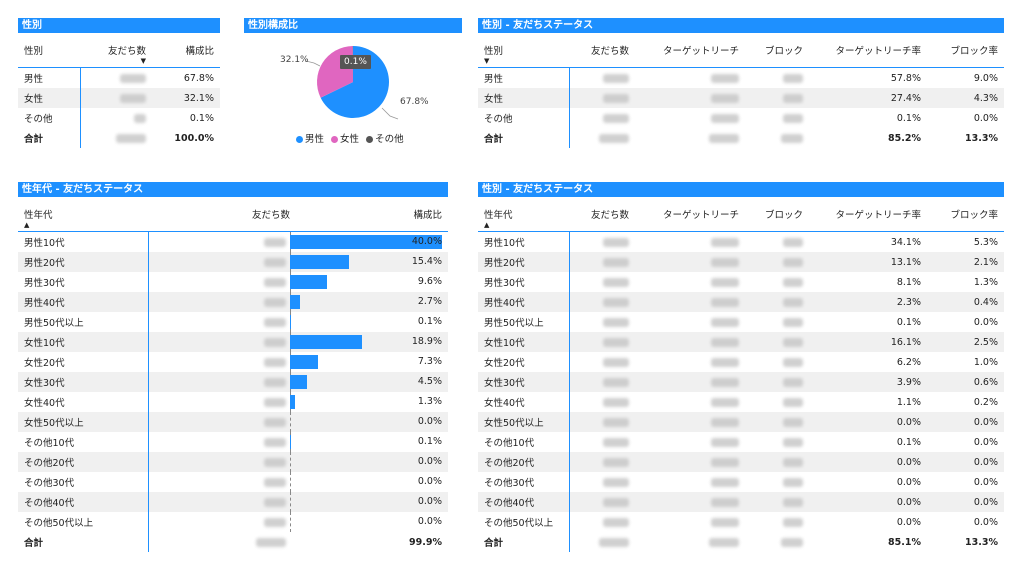 The width and height of the screenshot is (1024, 561). I want to click on bar-axis, so click(290, 482).